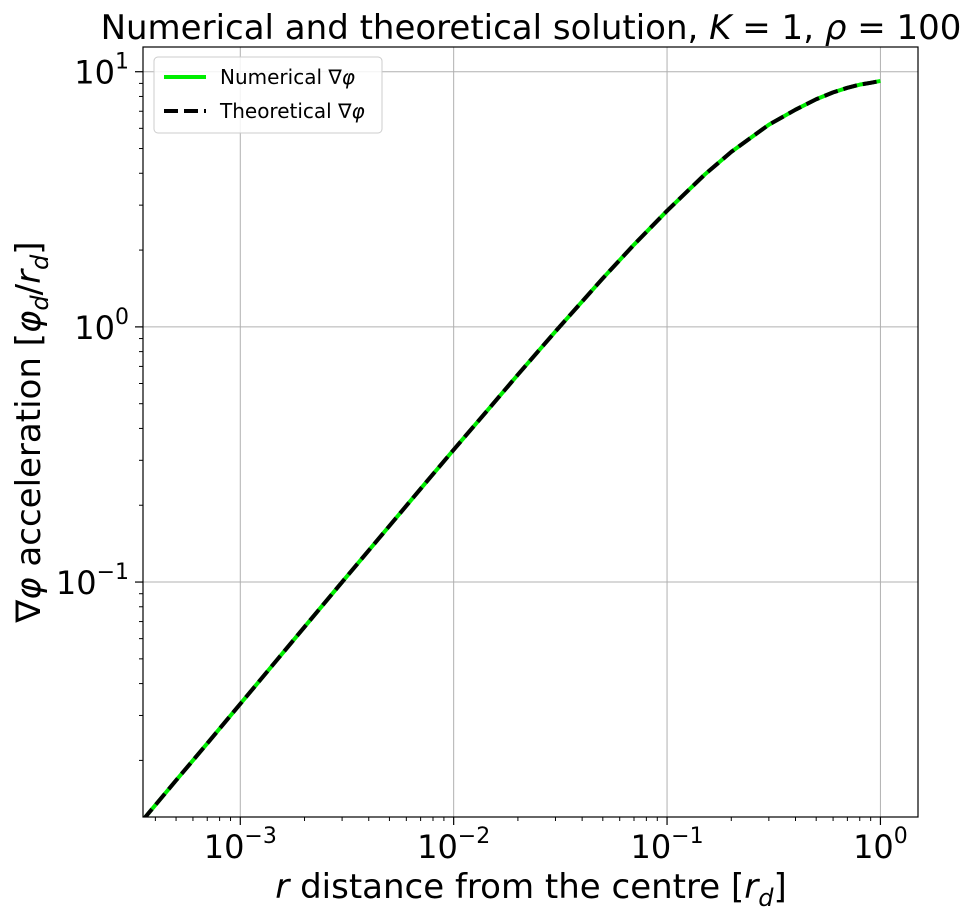 This screenshot has height=915, width=972. I want to click on legend-label-numerical: Numerical ∇φ, so click(287, 77).